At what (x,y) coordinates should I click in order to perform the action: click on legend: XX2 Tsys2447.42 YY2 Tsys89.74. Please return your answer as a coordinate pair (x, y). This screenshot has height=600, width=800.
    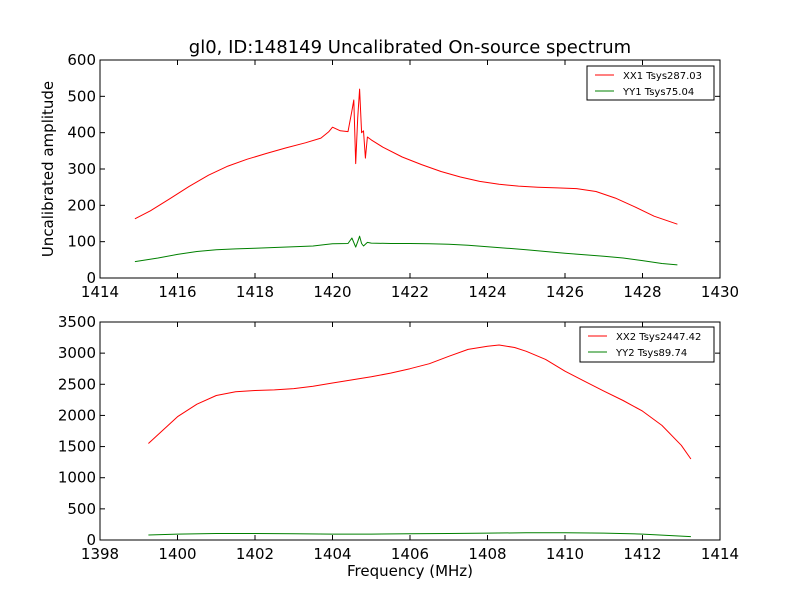
    Looking at the image, I should click on (647, 344).